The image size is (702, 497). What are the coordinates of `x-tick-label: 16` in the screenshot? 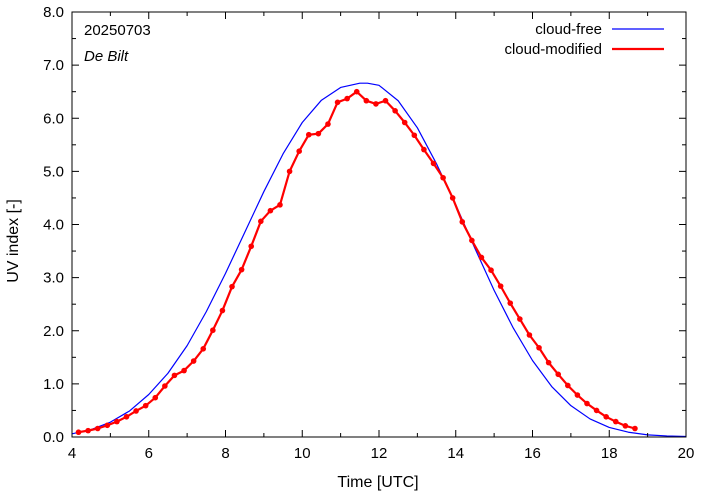 It's located at (532, 453).